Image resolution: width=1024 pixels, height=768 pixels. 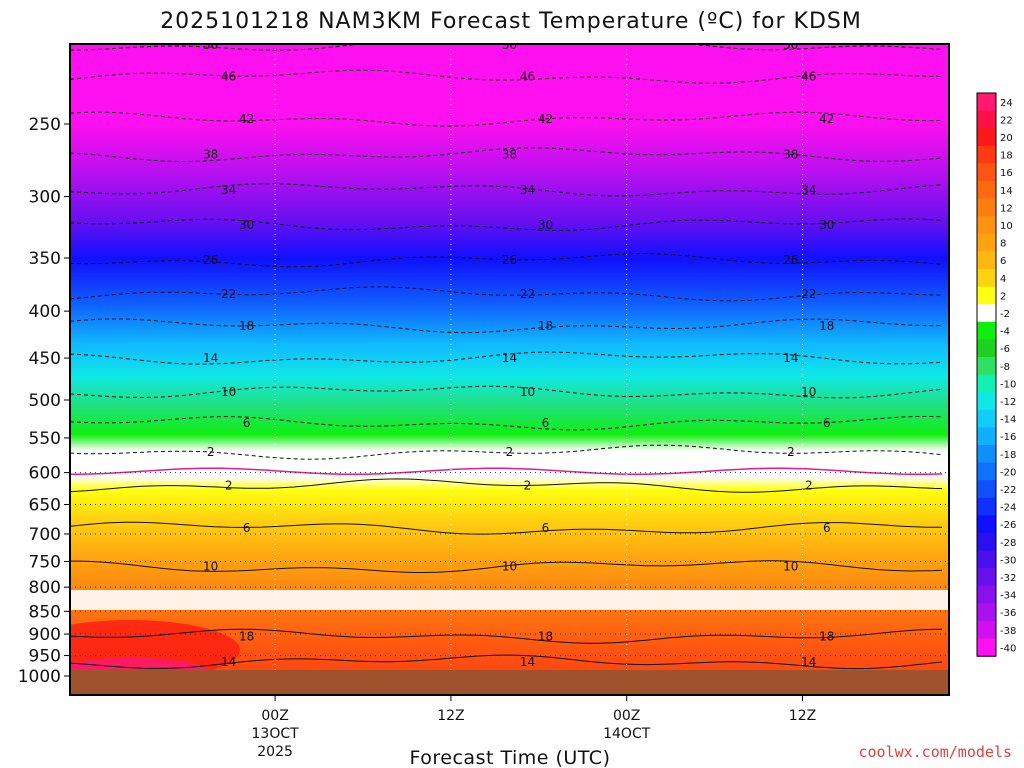 What do you see at coordinates (45, 474) in the screenshot?
I see `y-tick-label: 600` at bounding box center [45, 474].